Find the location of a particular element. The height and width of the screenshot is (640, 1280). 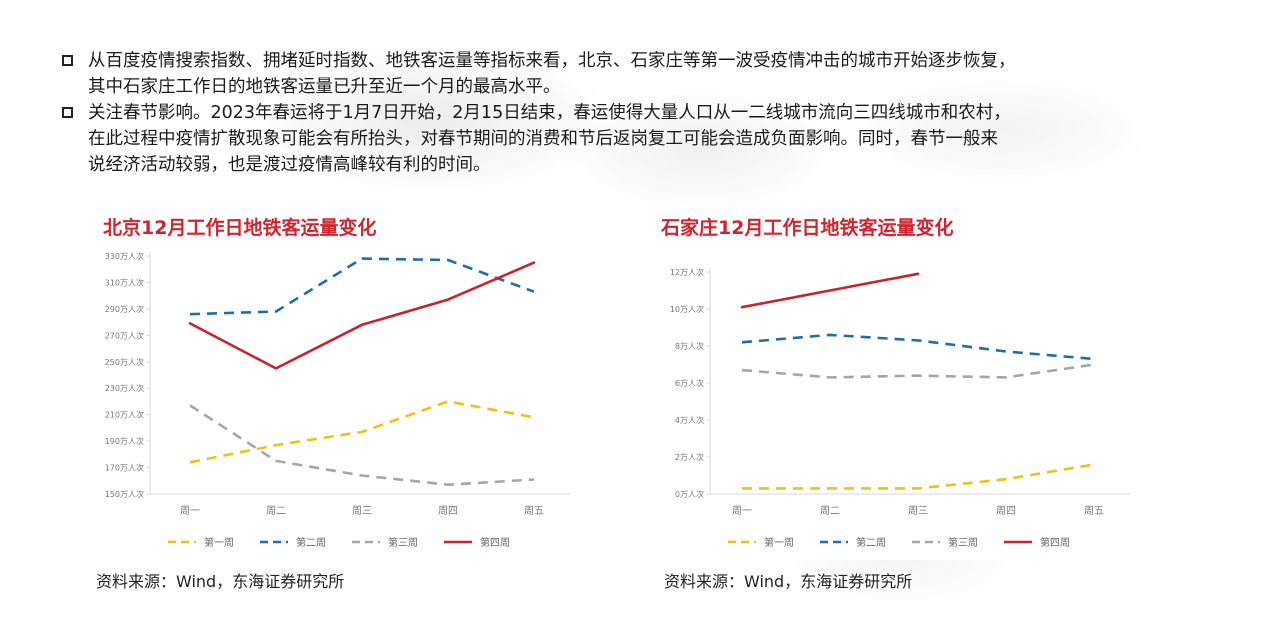

source-note-beijing: 资料来源：Wind，东海证券研究所 is located at coordinates (220, 581).